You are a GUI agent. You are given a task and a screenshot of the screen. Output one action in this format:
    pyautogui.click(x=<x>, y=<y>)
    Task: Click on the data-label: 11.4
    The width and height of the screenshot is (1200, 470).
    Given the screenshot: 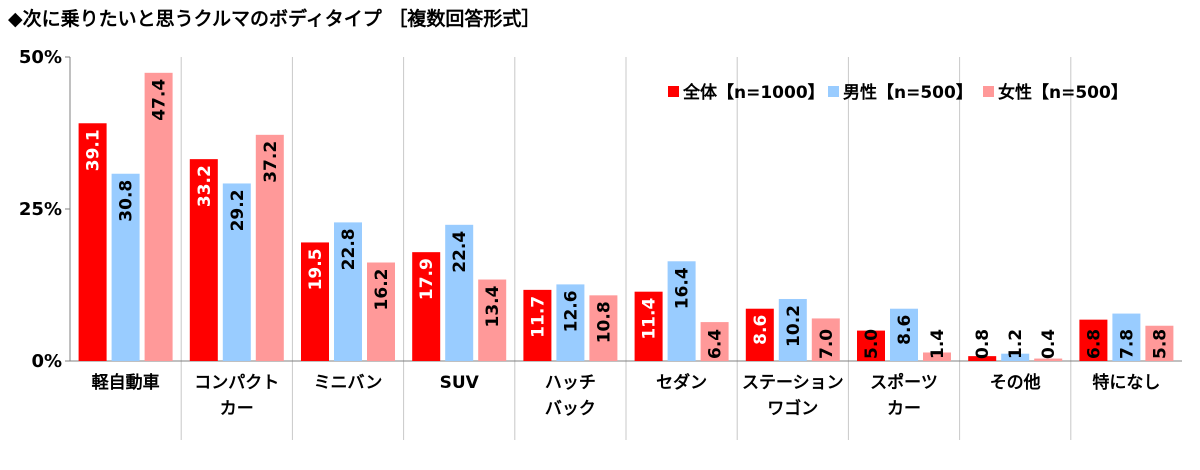 What is the action you would take?
    pyautogui.click(x=650, y=319)
    